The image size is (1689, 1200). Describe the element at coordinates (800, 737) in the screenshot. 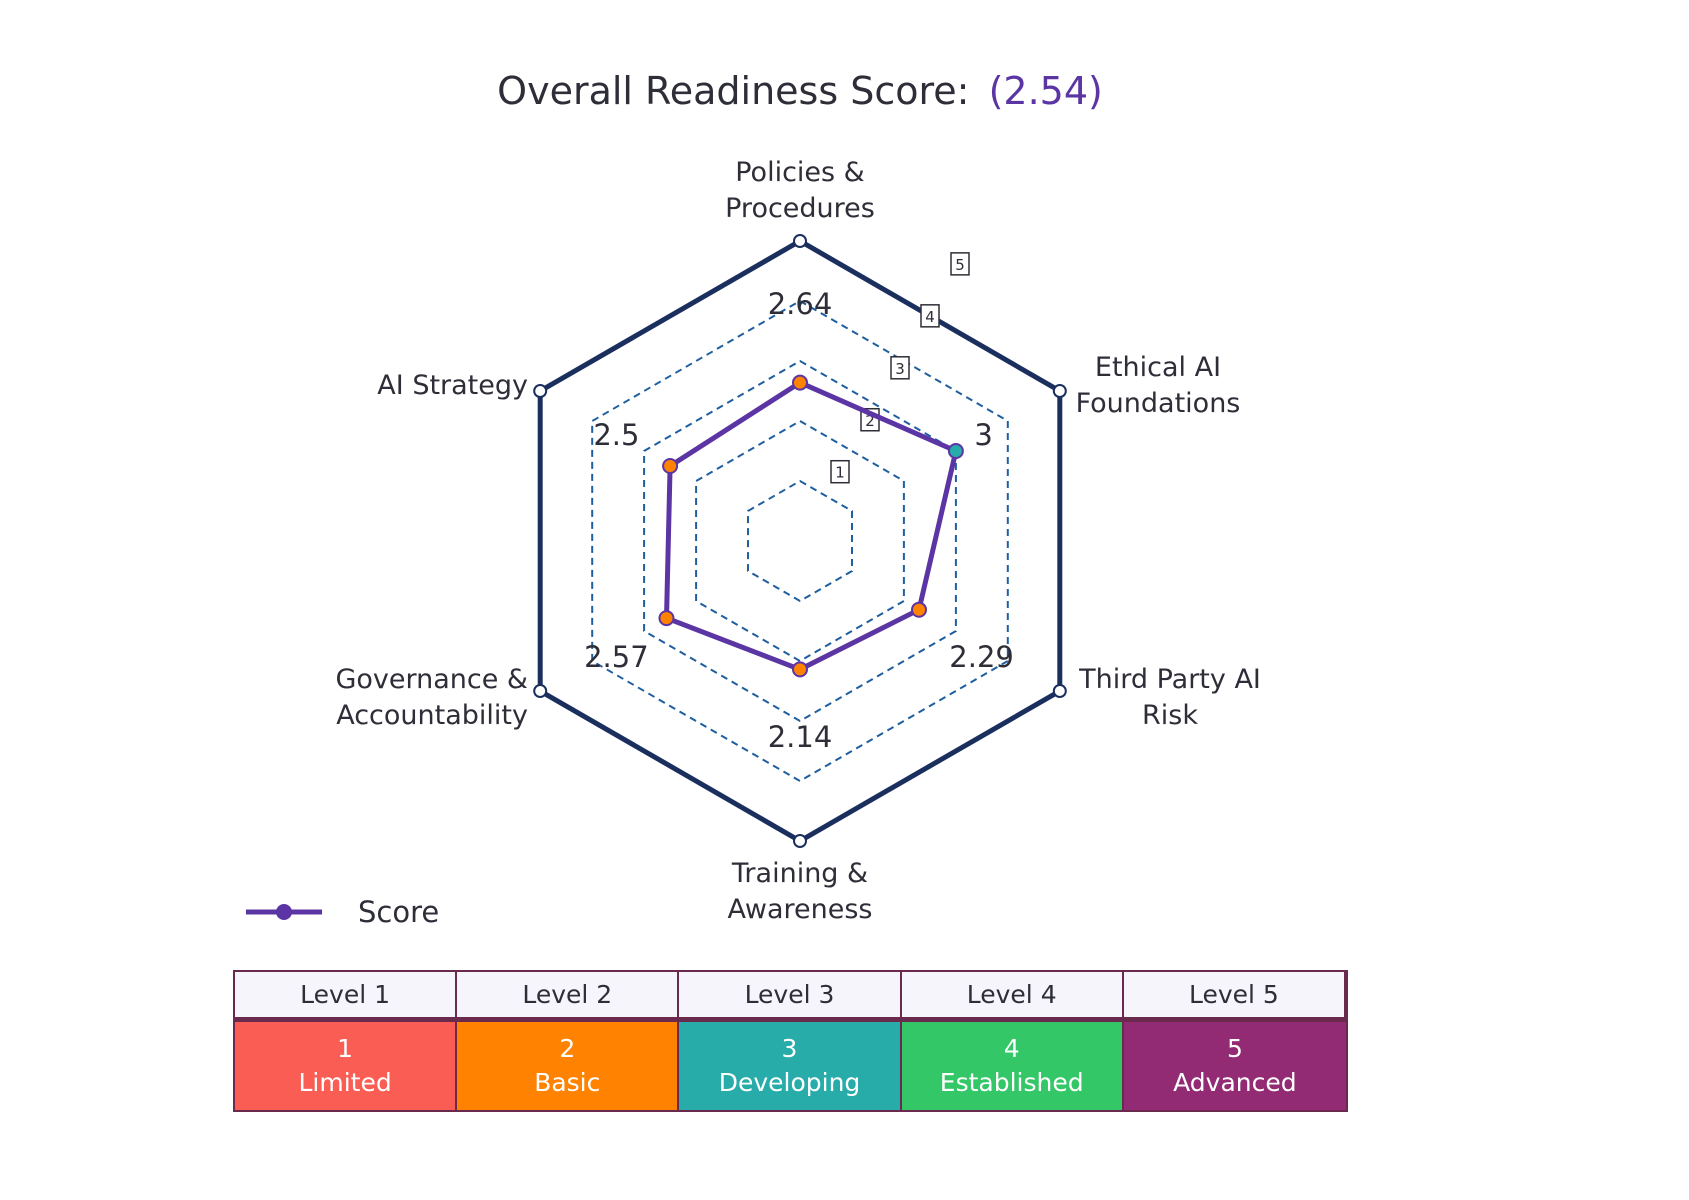

I see `value-label-4: 2.14` at that location.